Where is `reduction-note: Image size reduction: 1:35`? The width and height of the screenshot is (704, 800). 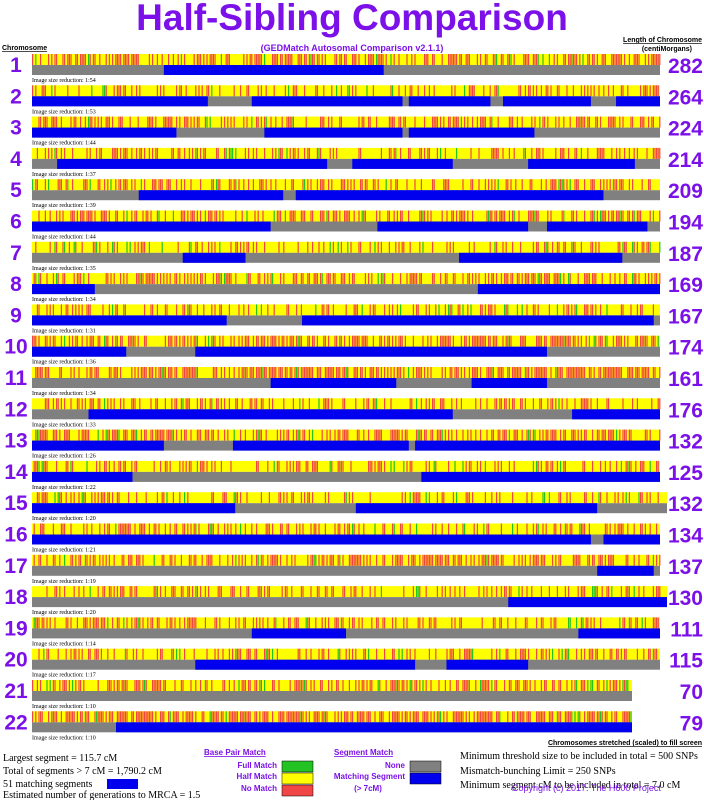
reduction-note: Image size reduction: 1:35 is located at coordinates (64, 269).